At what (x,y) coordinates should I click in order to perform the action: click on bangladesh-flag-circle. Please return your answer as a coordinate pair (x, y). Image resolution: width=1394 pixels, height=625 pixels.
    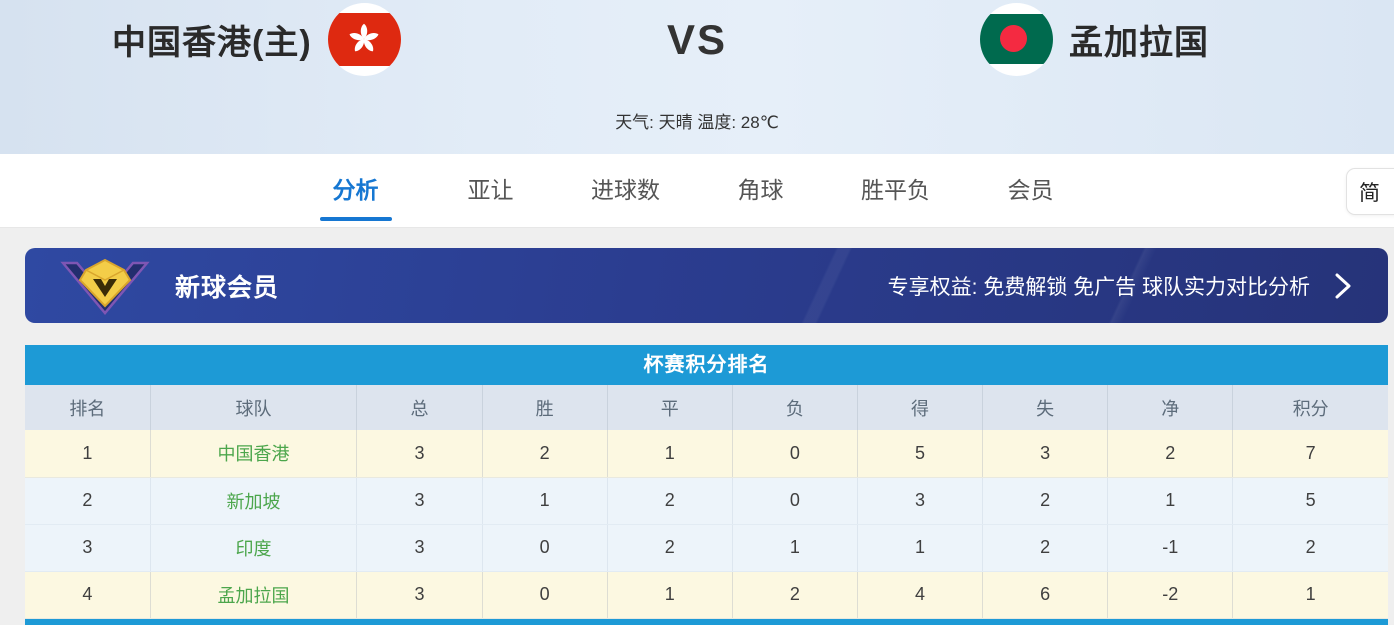
    Looking at the image, I should click on (1013, 38).